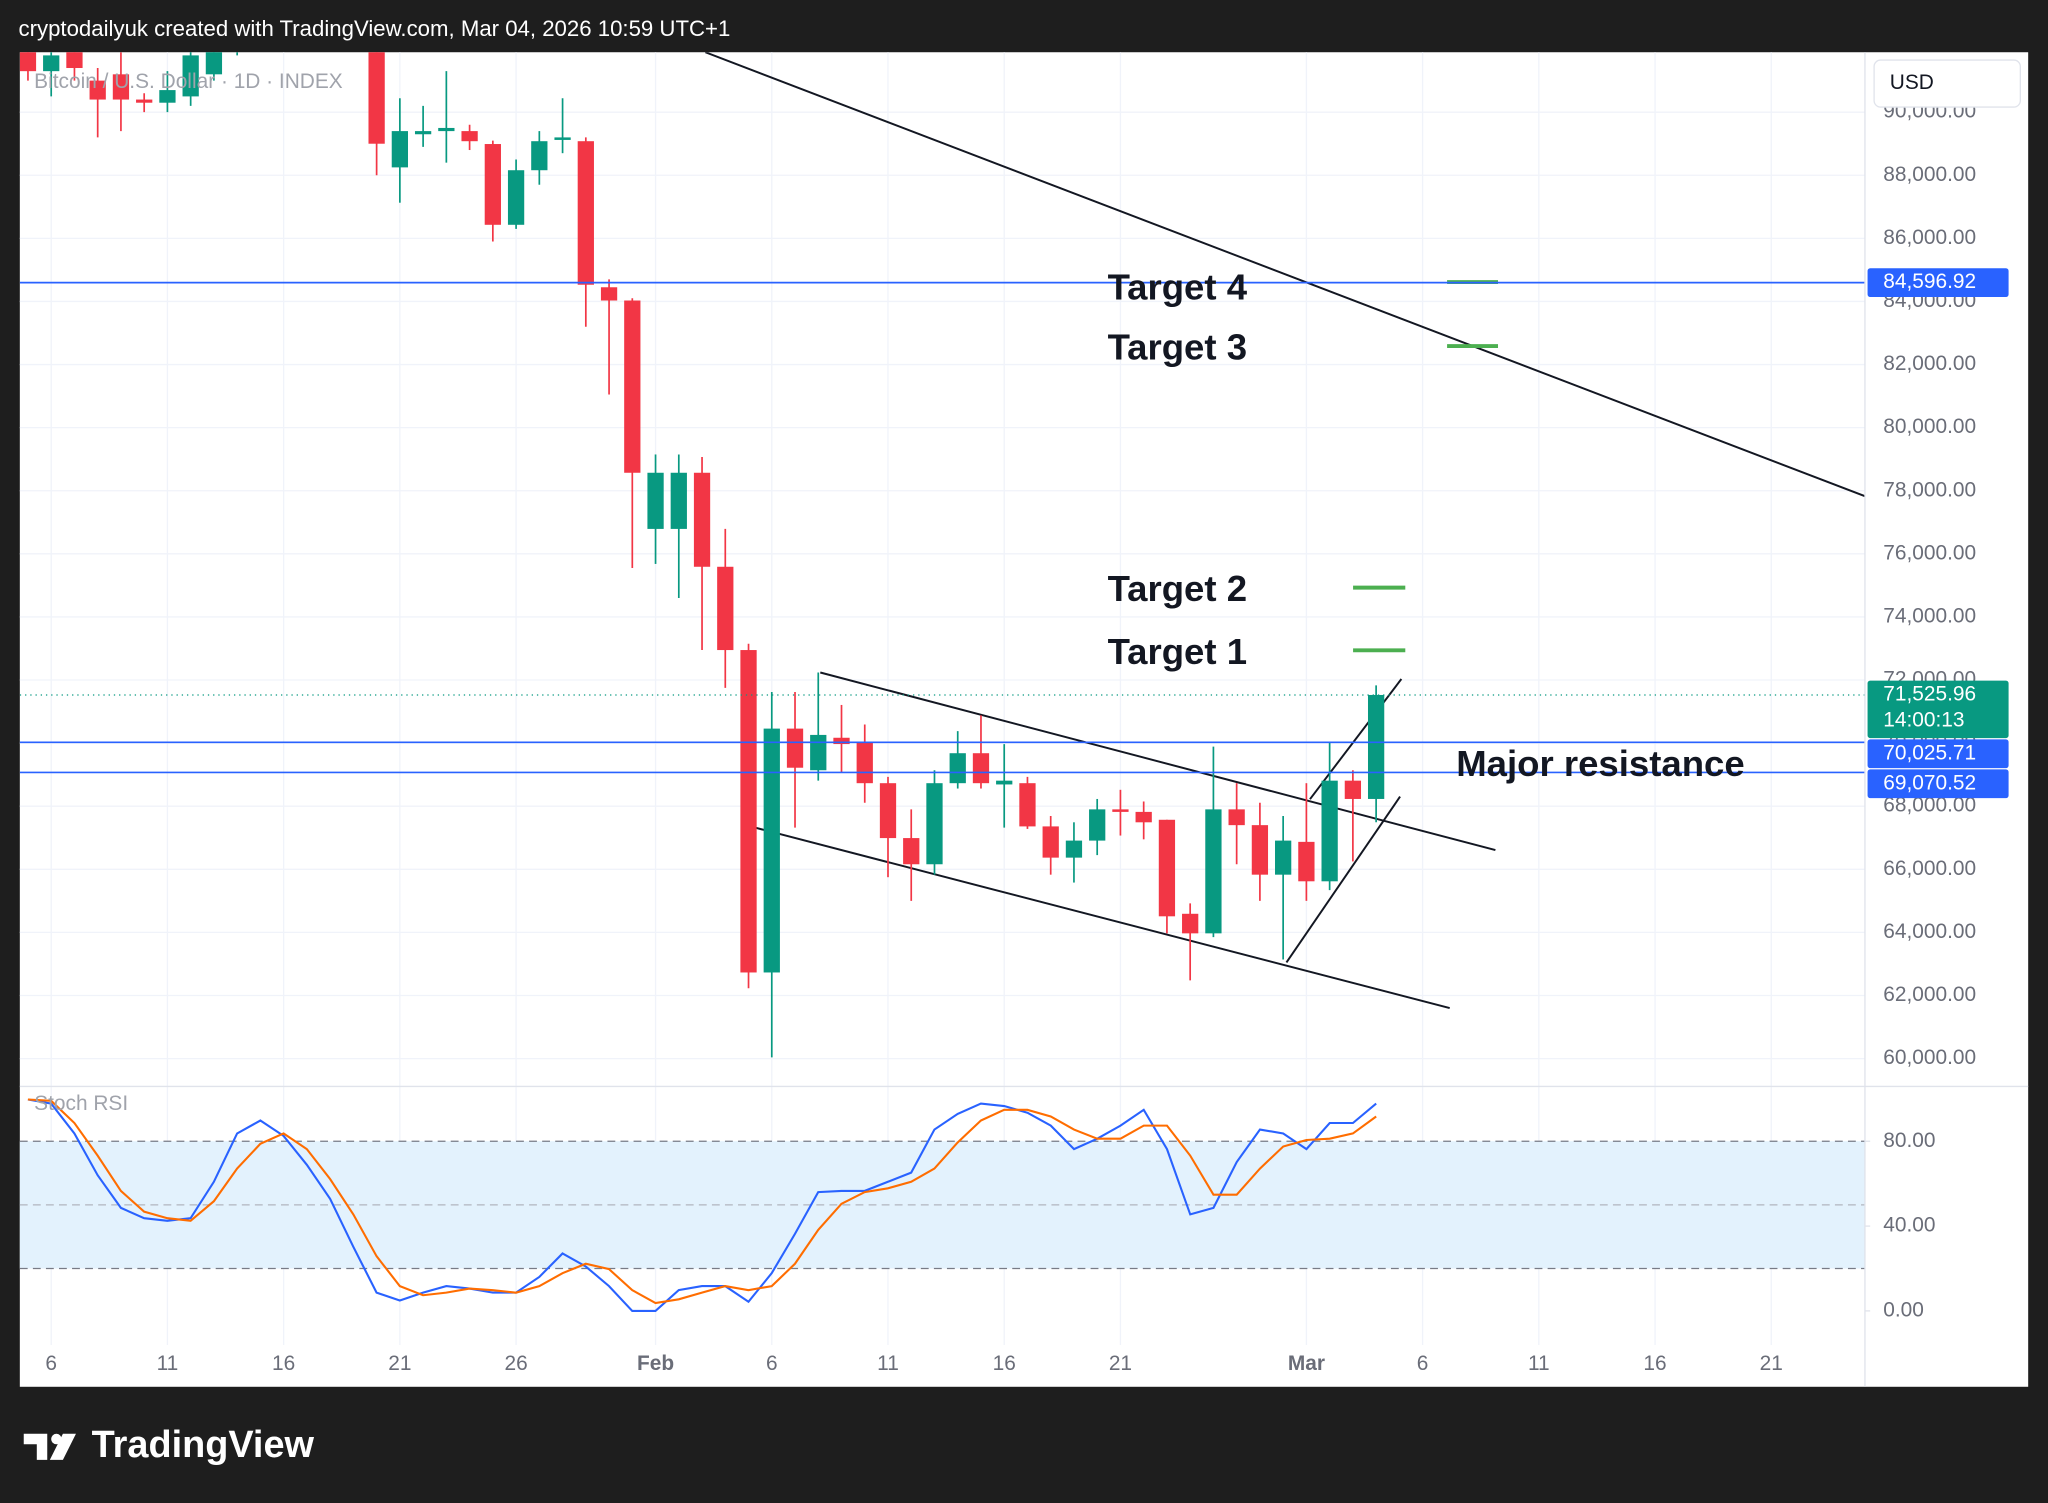 The width and height of the screenshot is (2048, 1503). What do you see at coordinates (1177, 588) in the screenshot?
I see `annotation: Target 2` at bounding box center [1177, 588].